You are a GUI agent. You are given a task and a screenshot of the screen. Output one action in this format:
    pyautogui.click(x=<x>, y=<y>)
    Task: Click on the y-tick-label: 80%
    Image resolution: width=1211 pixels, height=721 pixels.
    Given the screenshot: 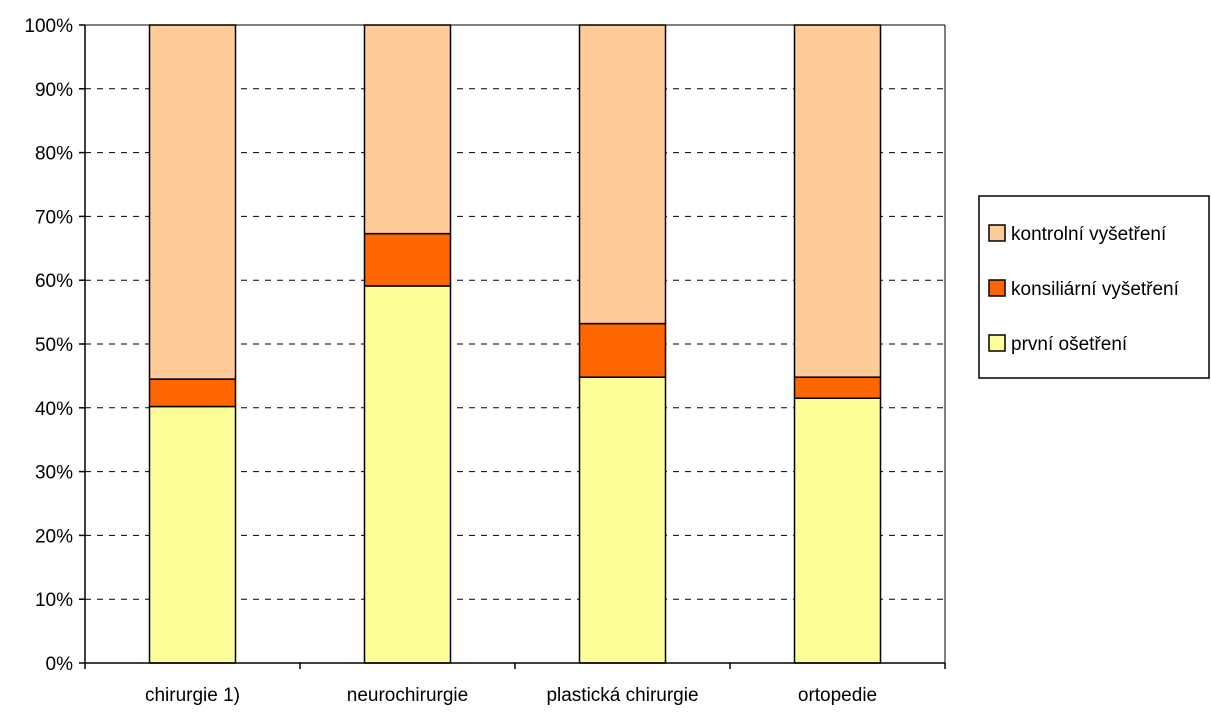 What is the action you would take?
    pyautogui.click(x=54, y=154)
    